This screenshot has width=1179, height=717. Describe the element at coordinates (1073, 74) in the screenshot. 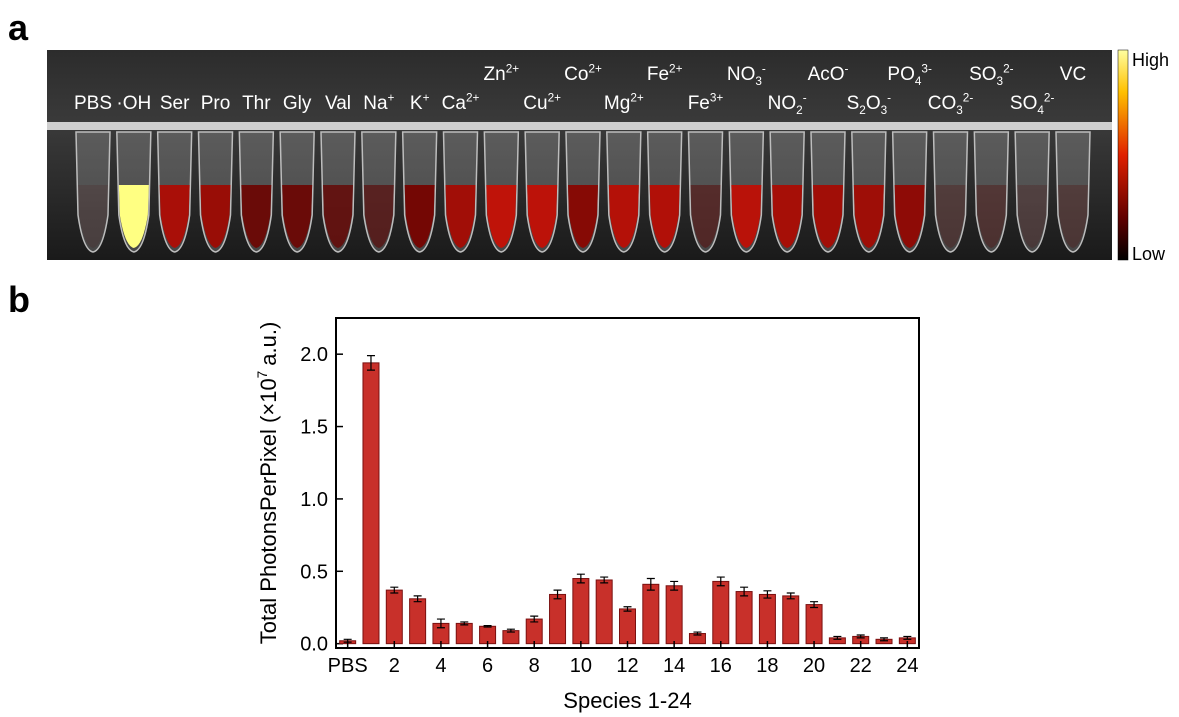

I see `tube-label: VC` at that location.